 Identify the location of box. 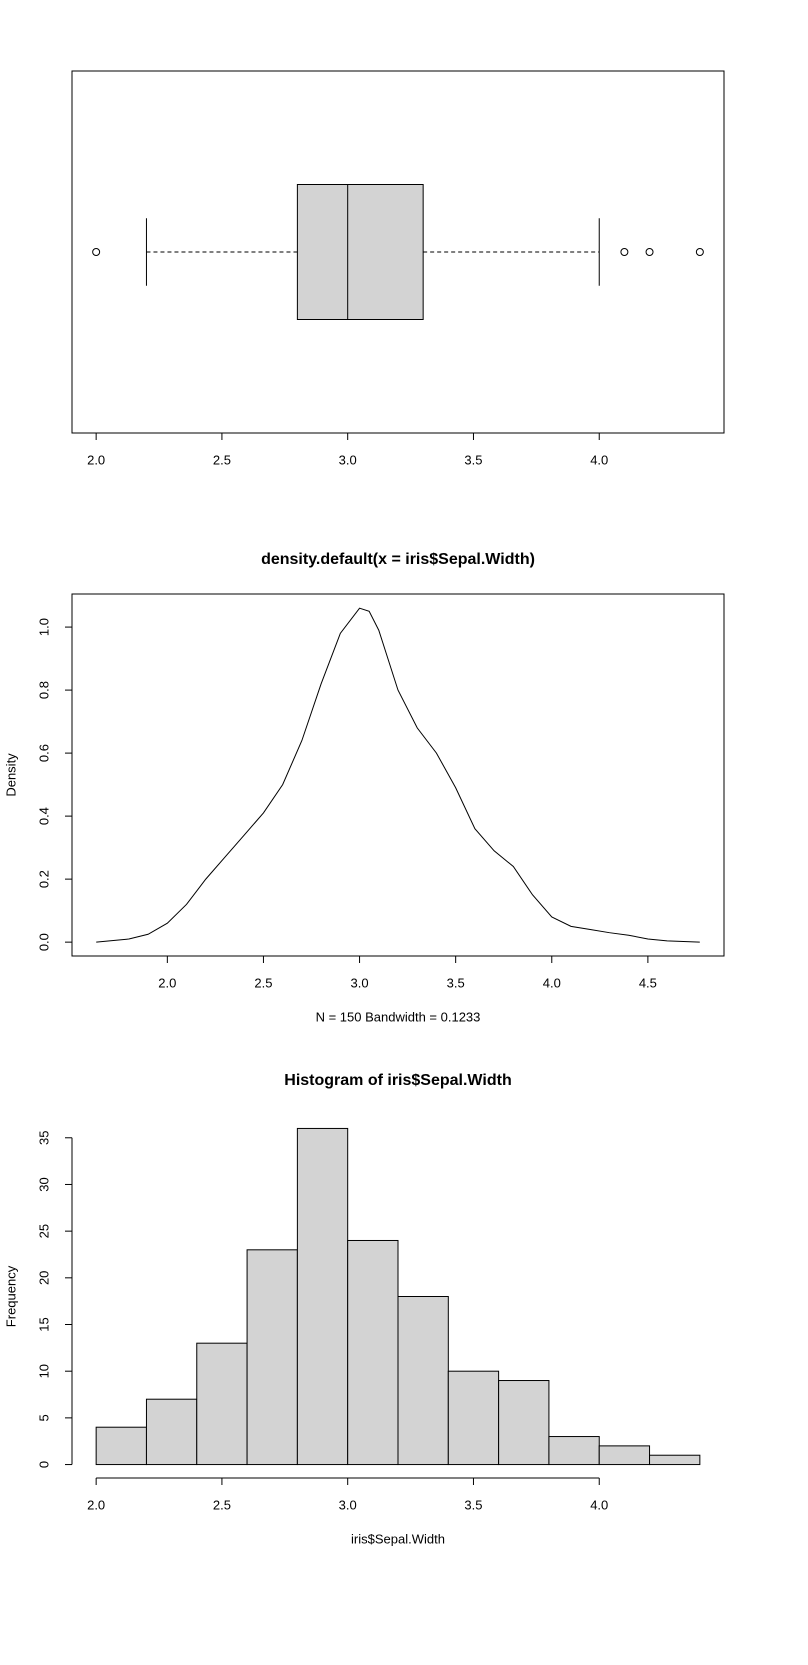
(360, 252).